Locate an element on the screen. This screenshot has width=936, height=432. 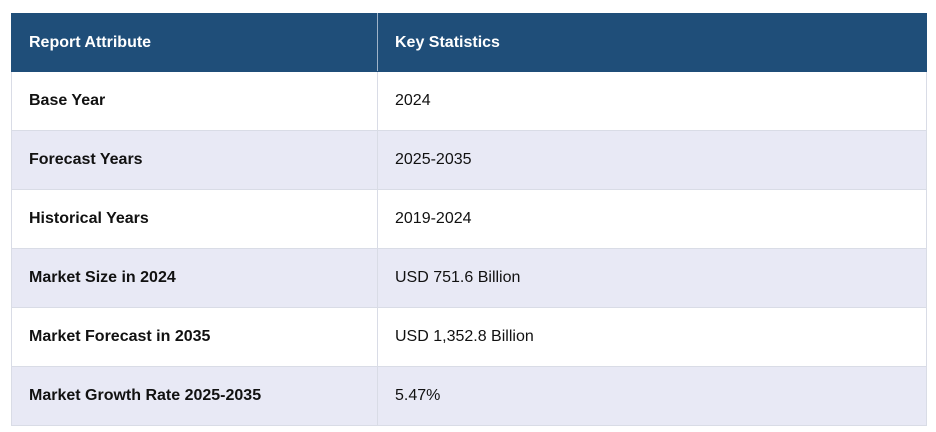
table-row: Base Year 2024 is located at coordinates (469, 101).